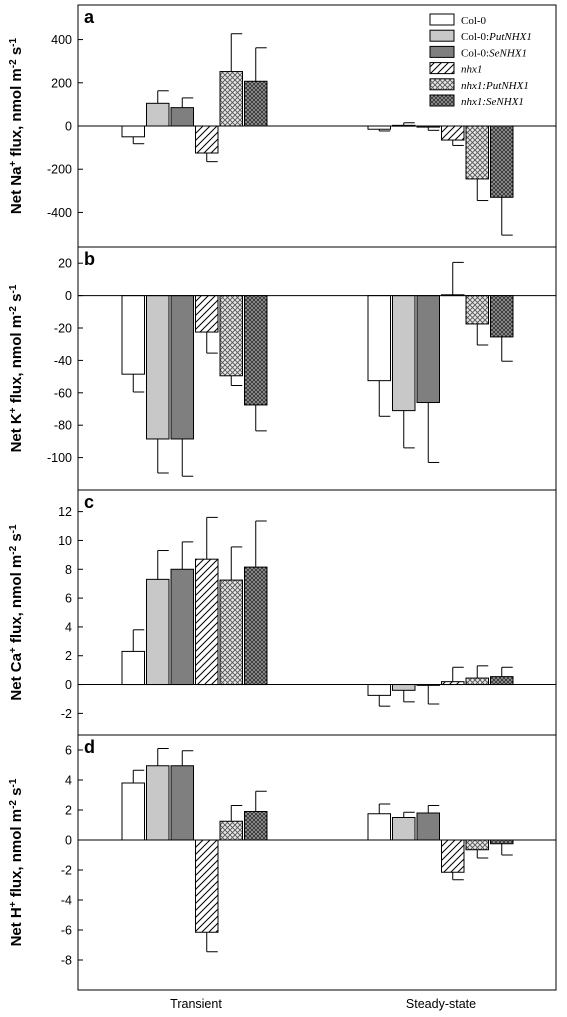  What do you see at coordinates (494, 53) in the screenshot?
I see `legend-label: Col-0:SeNHX1` at bounding box center [494, 53].